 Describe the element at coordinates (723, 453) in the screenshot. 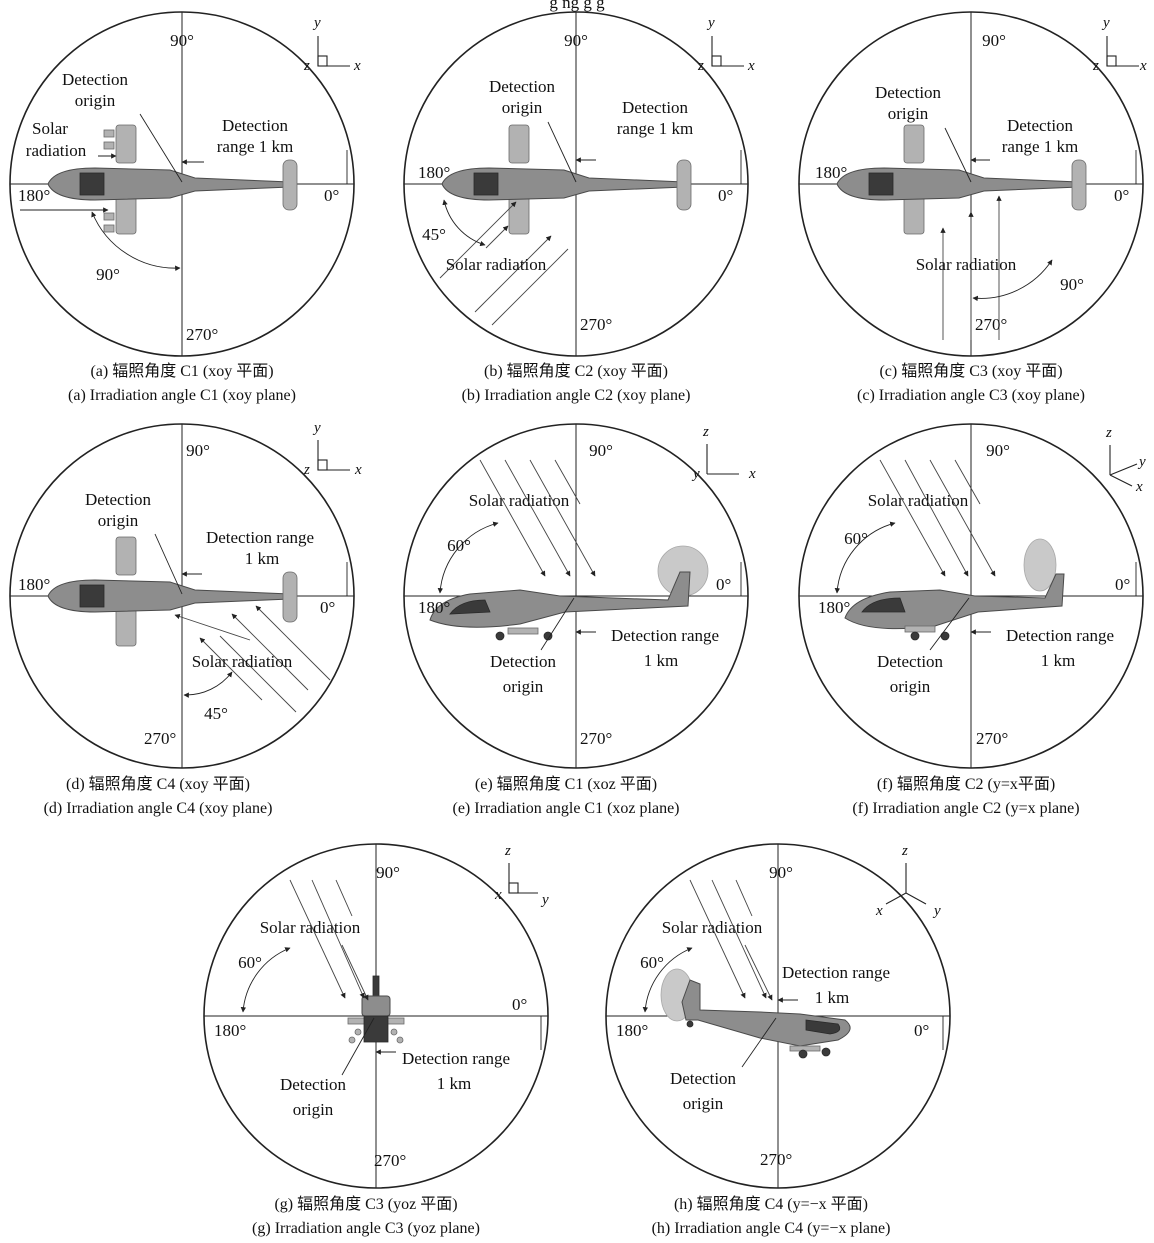

I see `axis-triad: z x y` at that location.